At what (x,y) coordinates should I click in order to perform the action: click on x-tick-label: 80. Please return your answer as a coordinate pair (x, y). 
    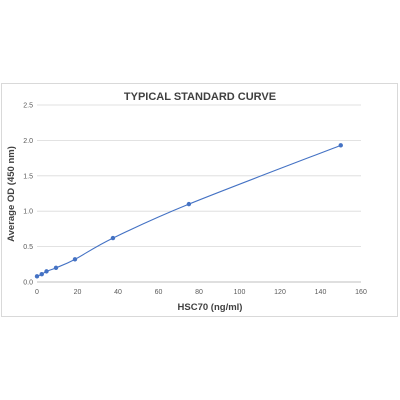
    Looking at the image, I should click on (199, 292).